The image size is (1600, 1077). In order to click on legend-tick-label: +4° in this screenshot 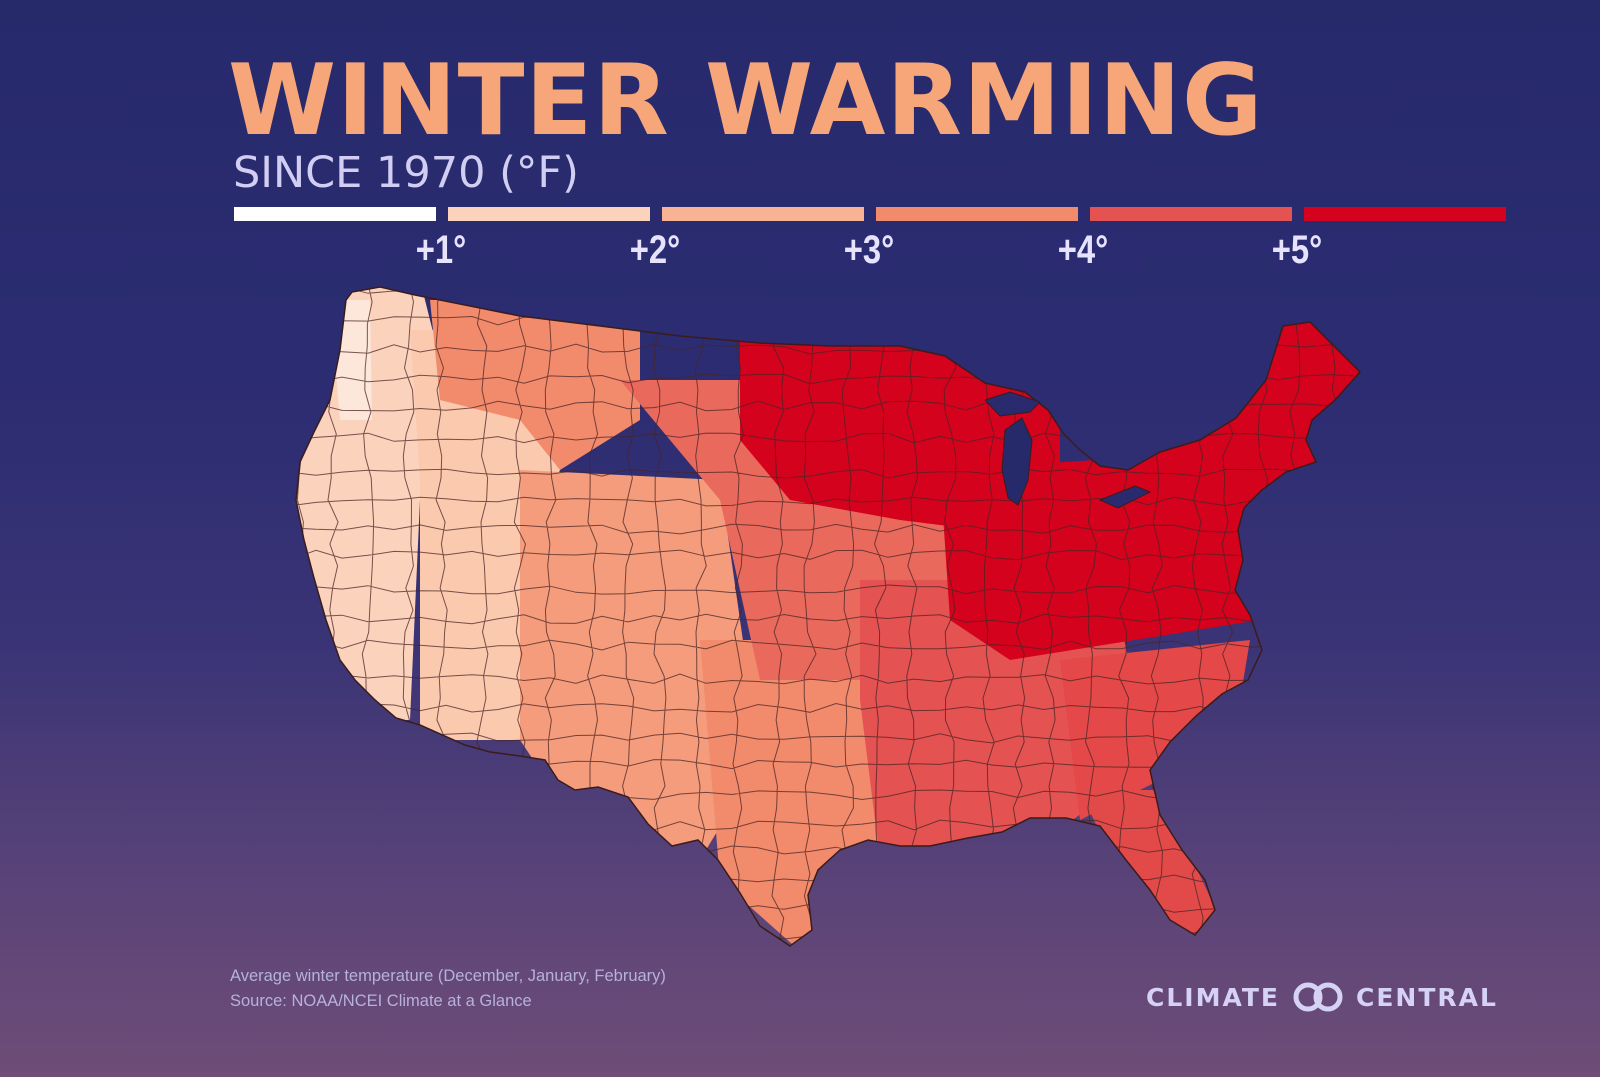, I will do `click(1083, 250)`.